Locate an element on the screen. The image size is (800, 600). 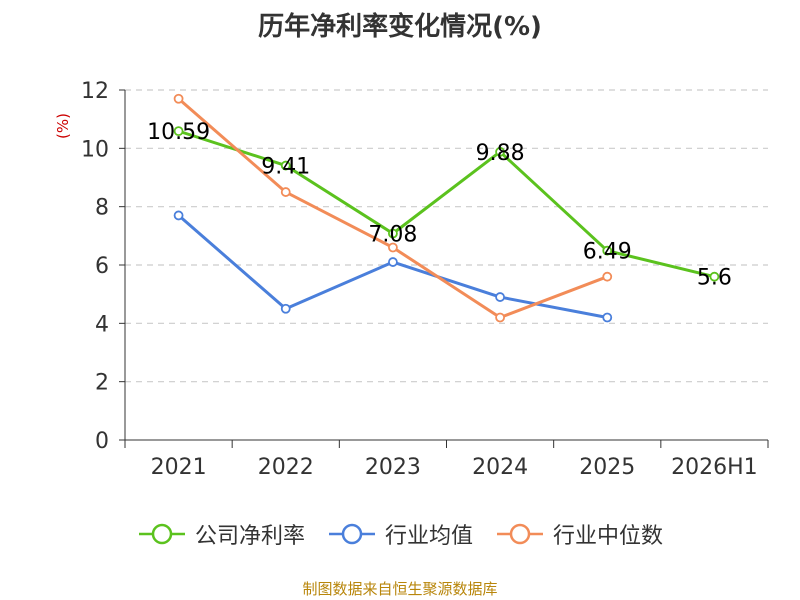
y-tick-label: 0 is located at coordinates (102, 441).